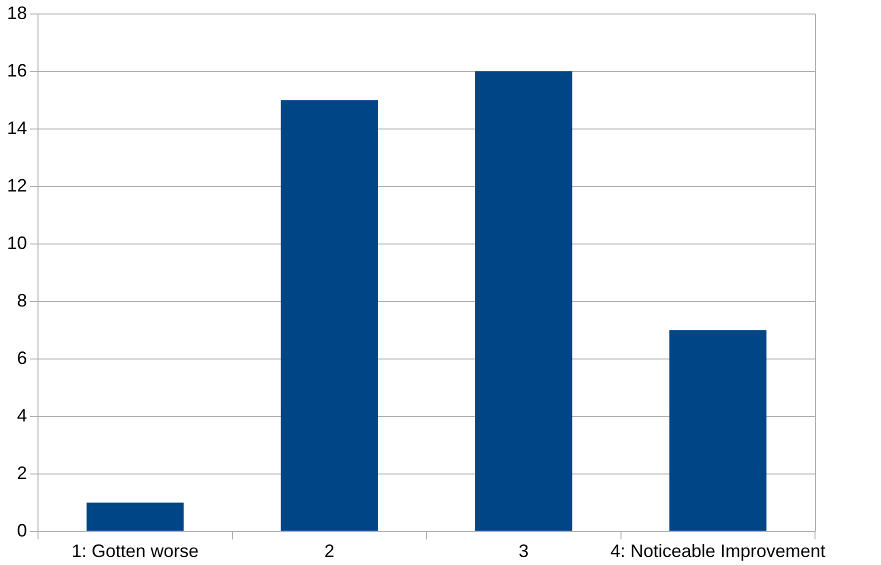 The image size is (881, 565). Describe the element at coordinates (718, 551) in the screenshot. I see `x-tick-label: 4: Noticeable Improvement` at that location.